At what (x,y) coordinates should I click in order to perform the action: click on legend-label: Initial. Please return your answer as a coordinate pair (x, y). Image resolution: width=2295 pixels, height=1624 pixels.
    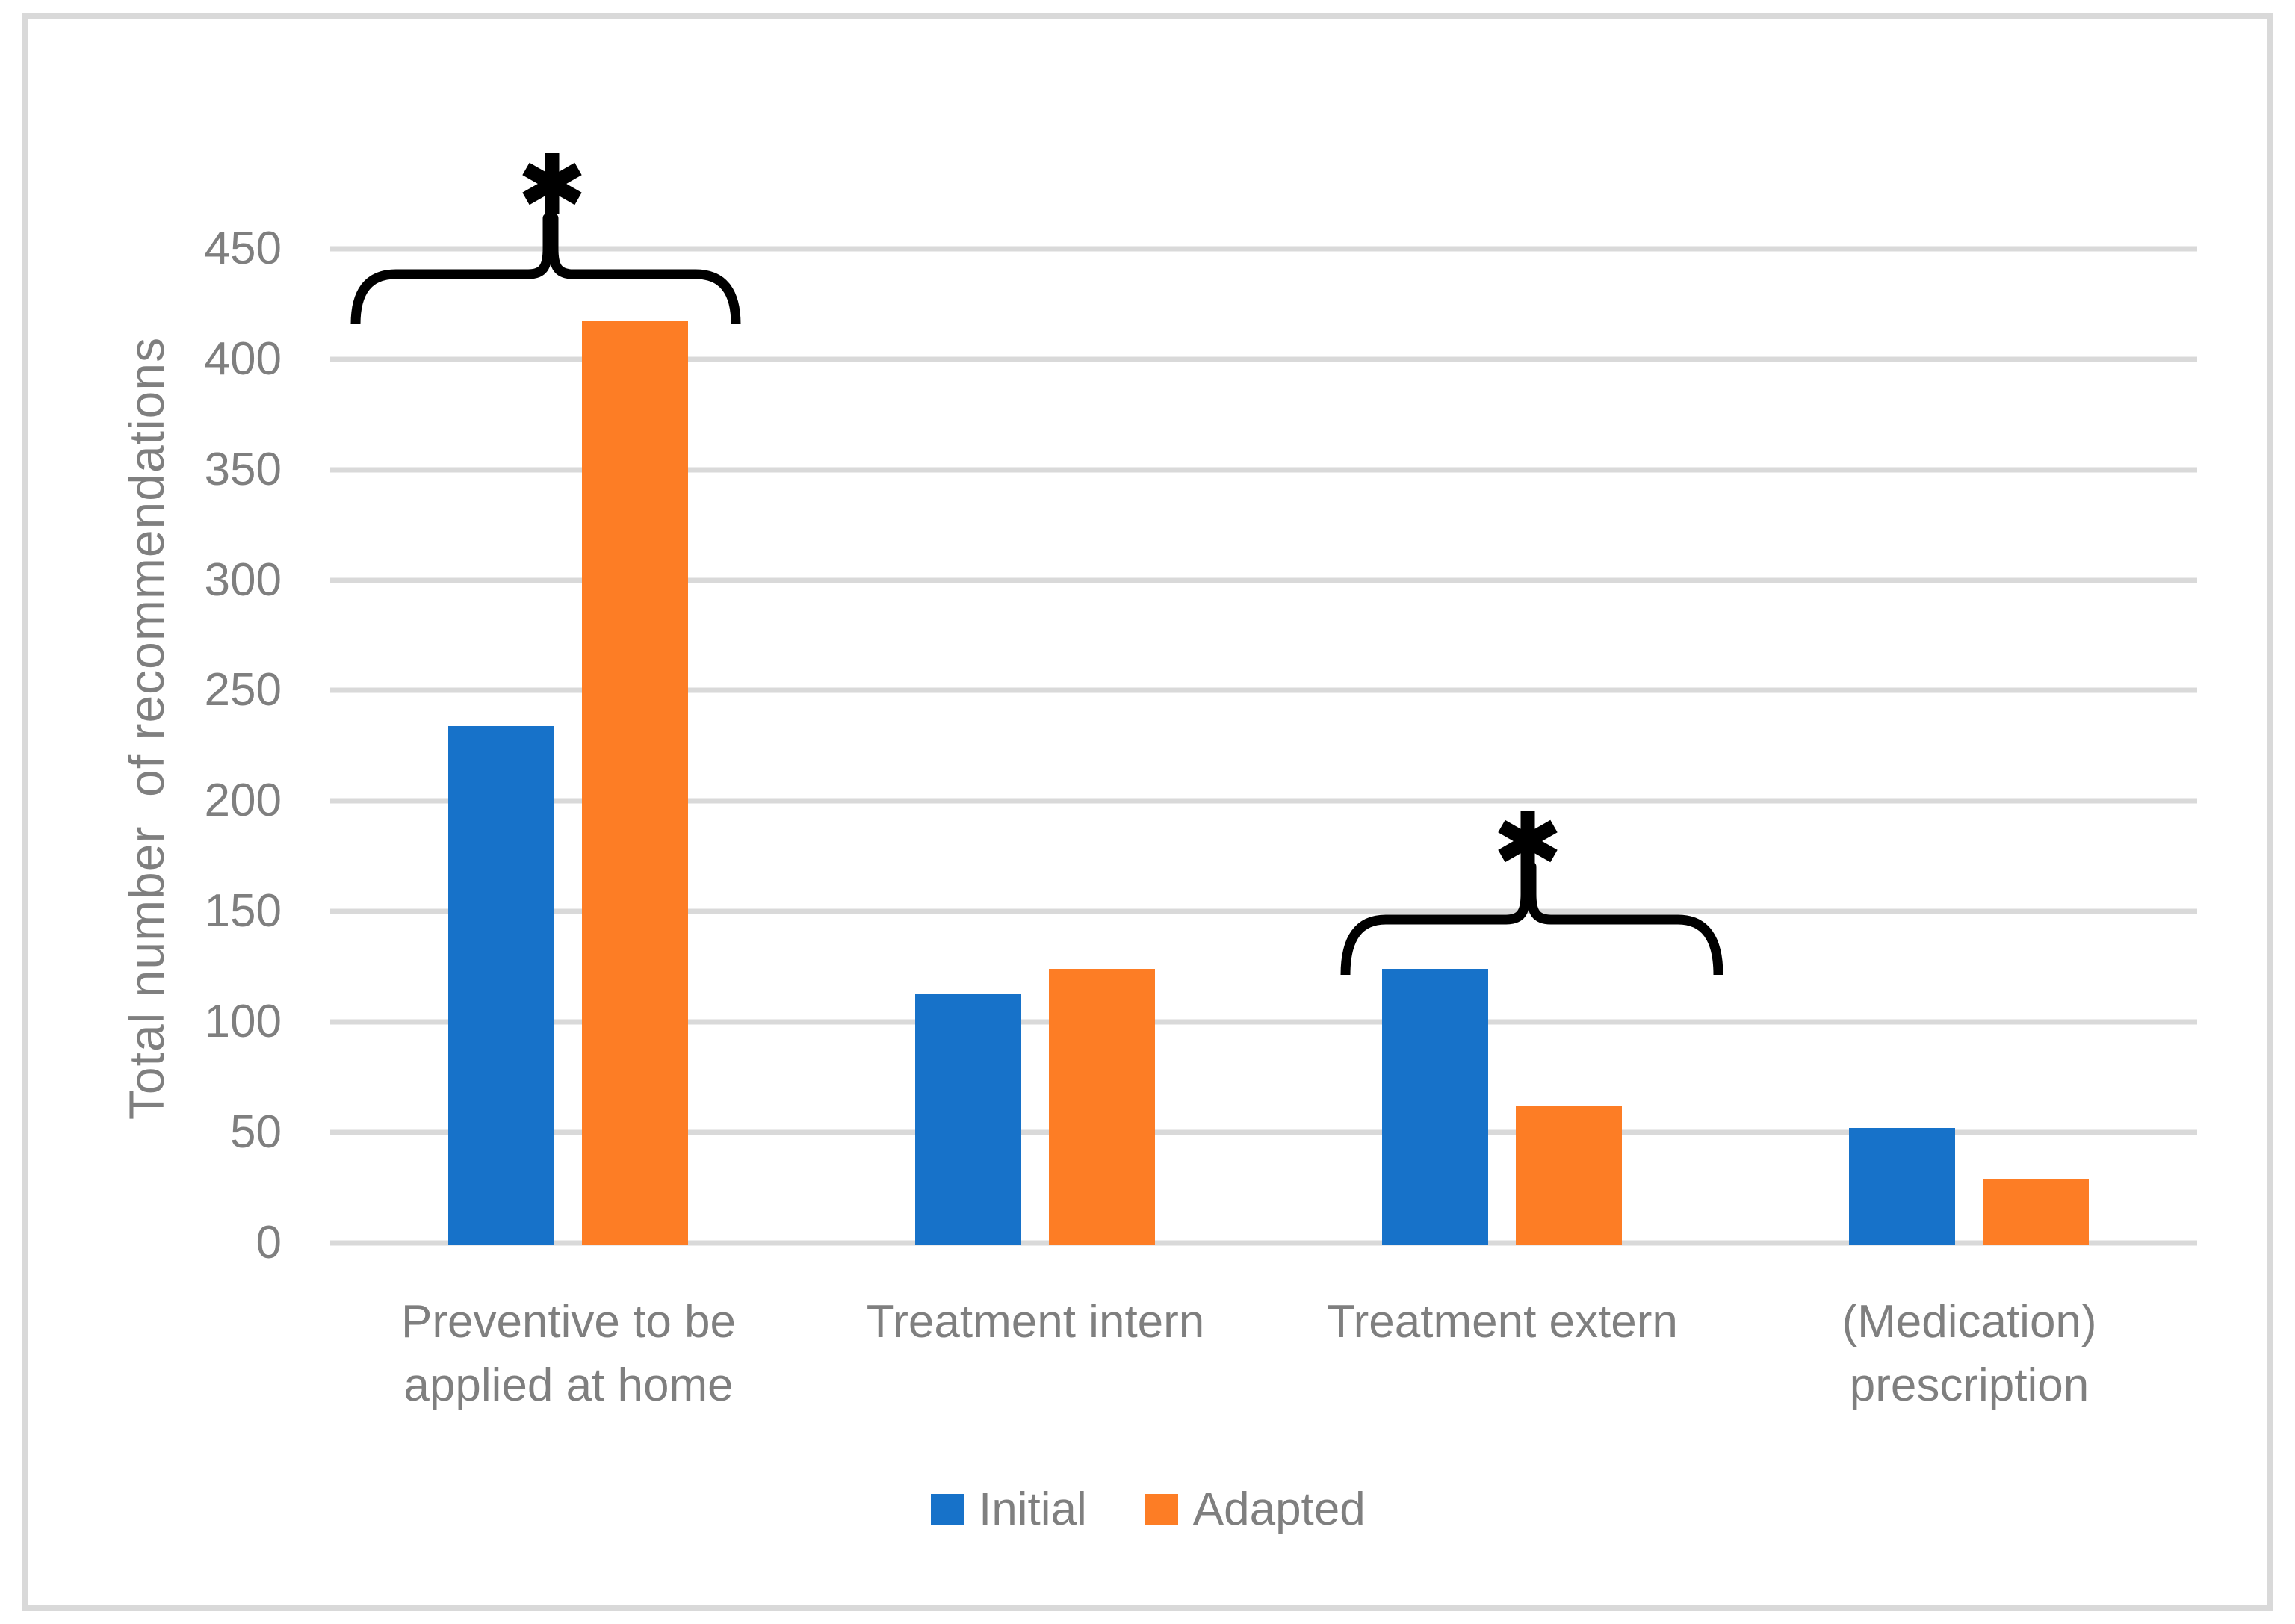
    Looking at the image, I should click on (1033, 1509).